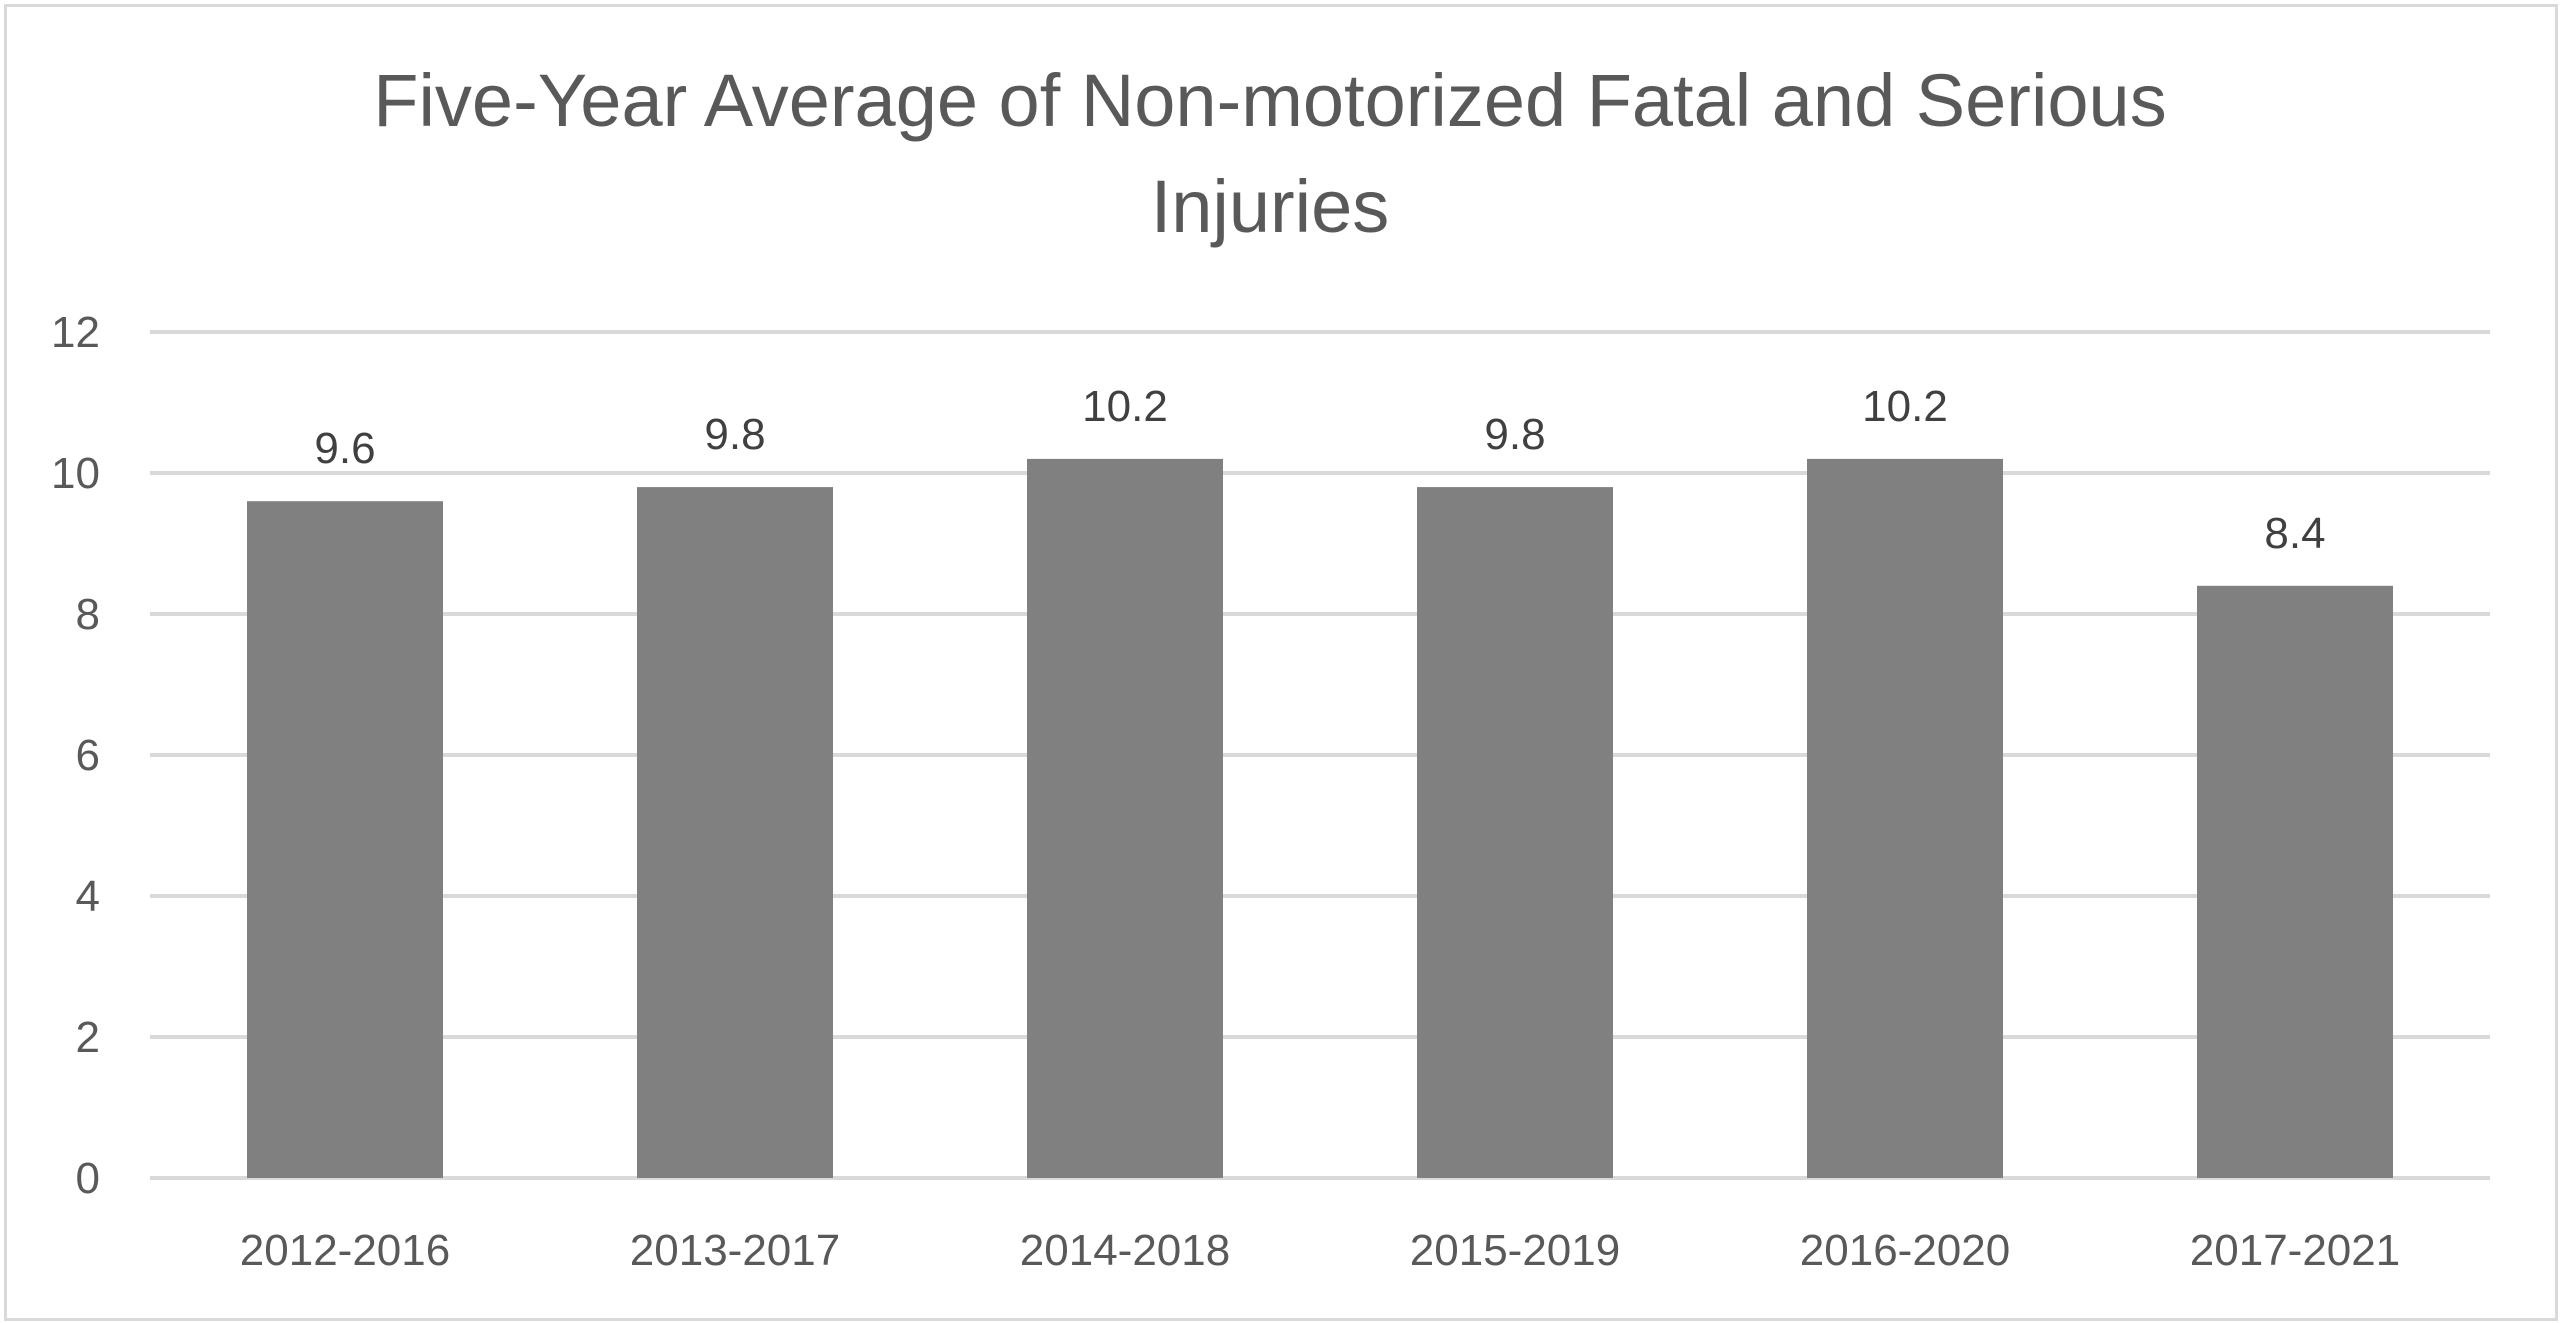  Describe the element at coordinates (88, 614) in the screenshot. I see `y-tick-label: 8` at that location.